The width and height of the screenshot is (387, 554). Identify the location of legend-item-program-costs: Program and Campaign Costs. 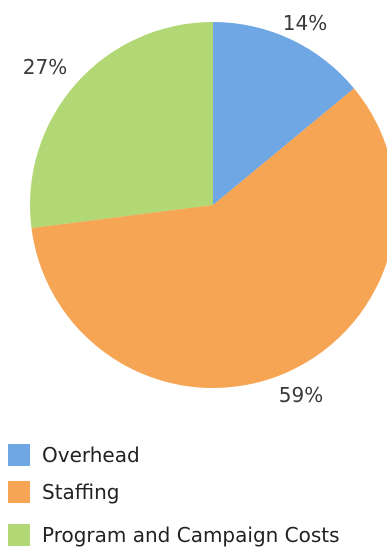
(174, 535).